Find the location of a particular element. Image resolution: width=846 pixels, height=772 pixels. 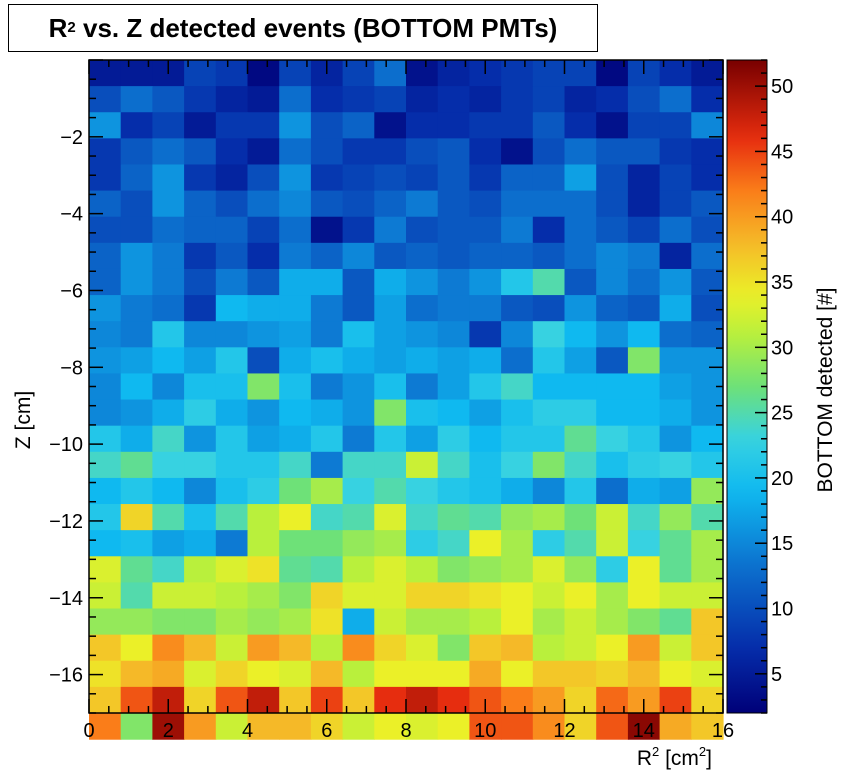

x-tick-label: 2 is located at coordinates (168, 731).